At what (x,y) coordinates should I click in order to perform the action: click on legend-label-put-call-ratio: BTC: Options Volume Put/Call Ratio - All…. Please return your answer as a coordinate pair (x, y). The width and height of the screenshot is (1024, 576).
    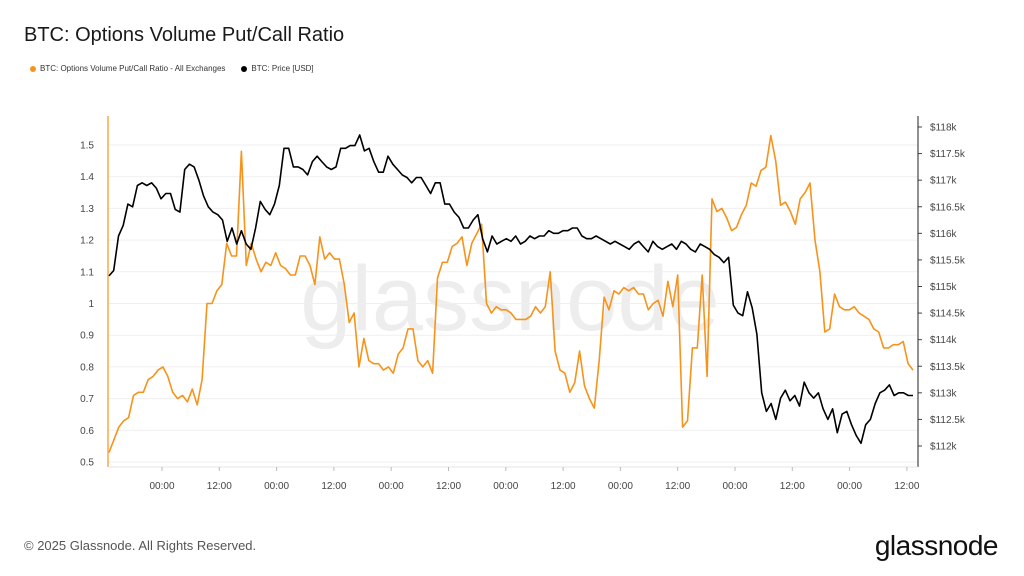
    Looking at the image, I should click on (133, 68).